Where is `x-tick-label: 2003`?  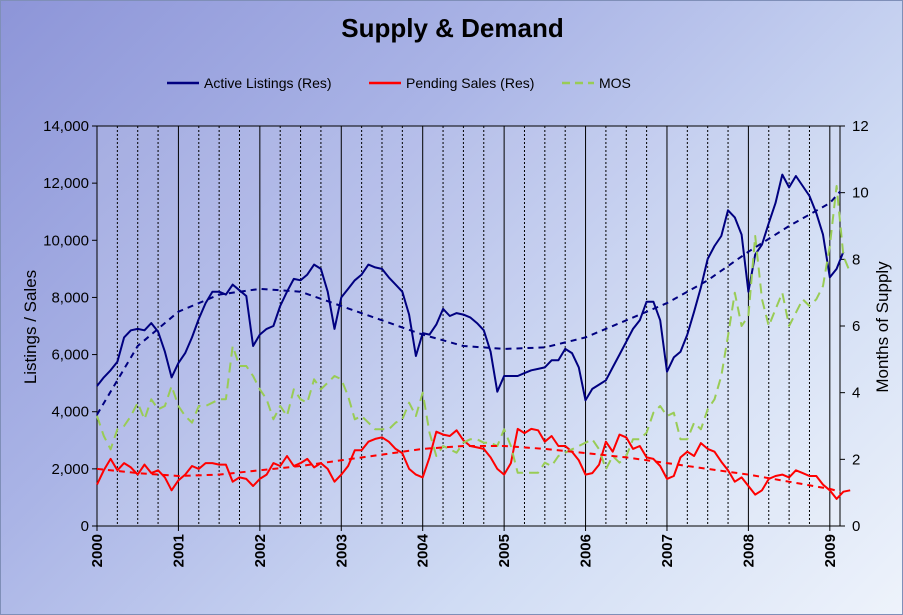
x-tick-label: 2003 is located at coordinates (341, 550).